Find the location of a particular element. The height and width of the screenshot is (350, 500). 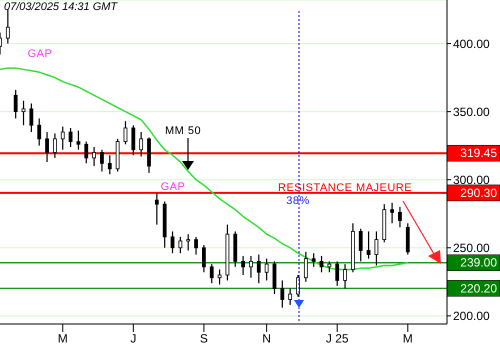

x-tick-label: S is located at coordinates (204, 339).